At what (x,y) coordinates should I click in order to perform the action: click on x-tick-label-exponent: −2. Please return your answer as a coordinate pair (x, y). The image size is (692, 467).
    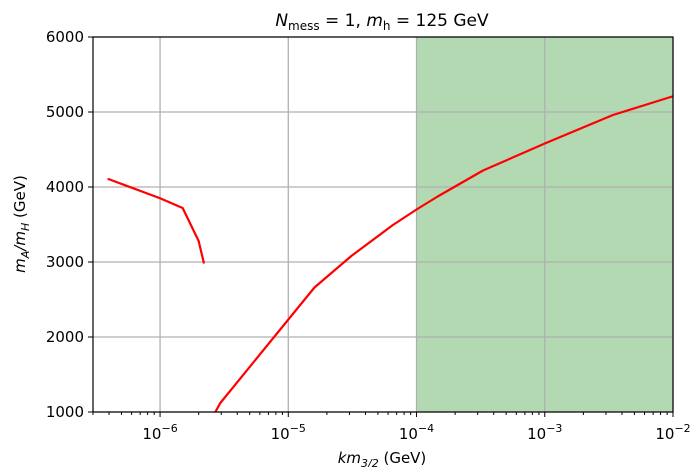
    Looking at the image, I should click on (682, 428).